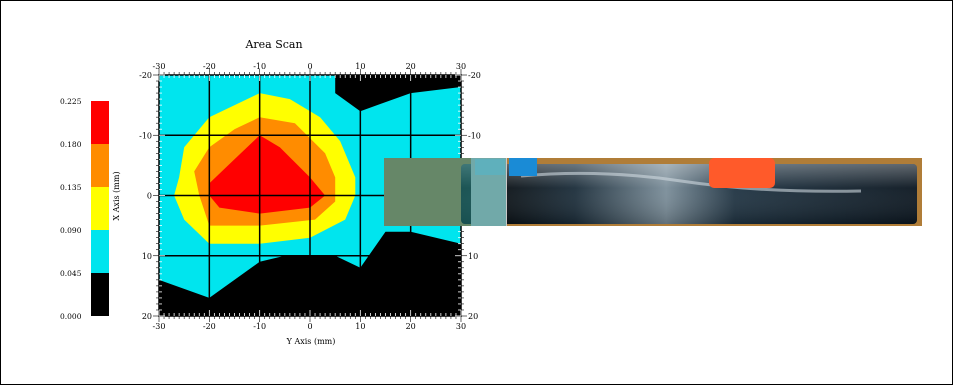 Image resolution: width=953 pixels, height=385 pixels. What do you see at coordinates (259, 66) in the screenshot?
I see `x-tick-label-top: -10` at bounding box center [259, 66].